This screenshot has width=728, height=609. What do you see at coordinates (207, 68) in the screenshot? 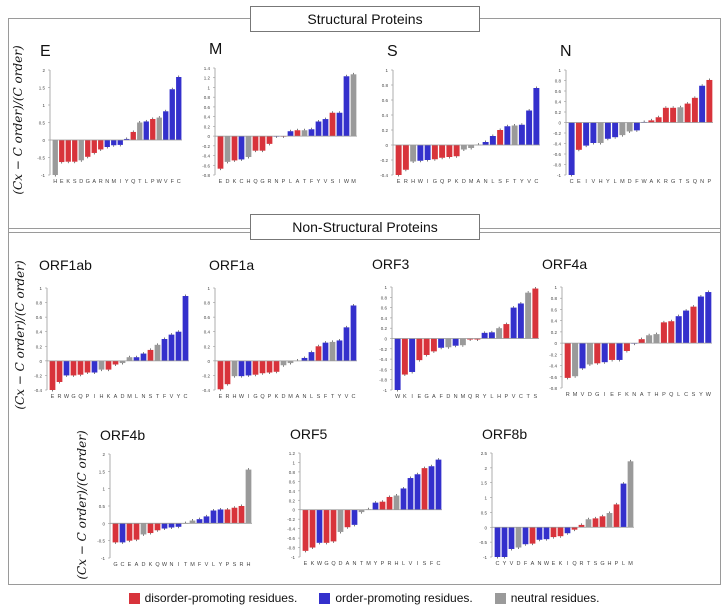
I see `y-tick-label: 1.4` at bounding box center [207, 68].